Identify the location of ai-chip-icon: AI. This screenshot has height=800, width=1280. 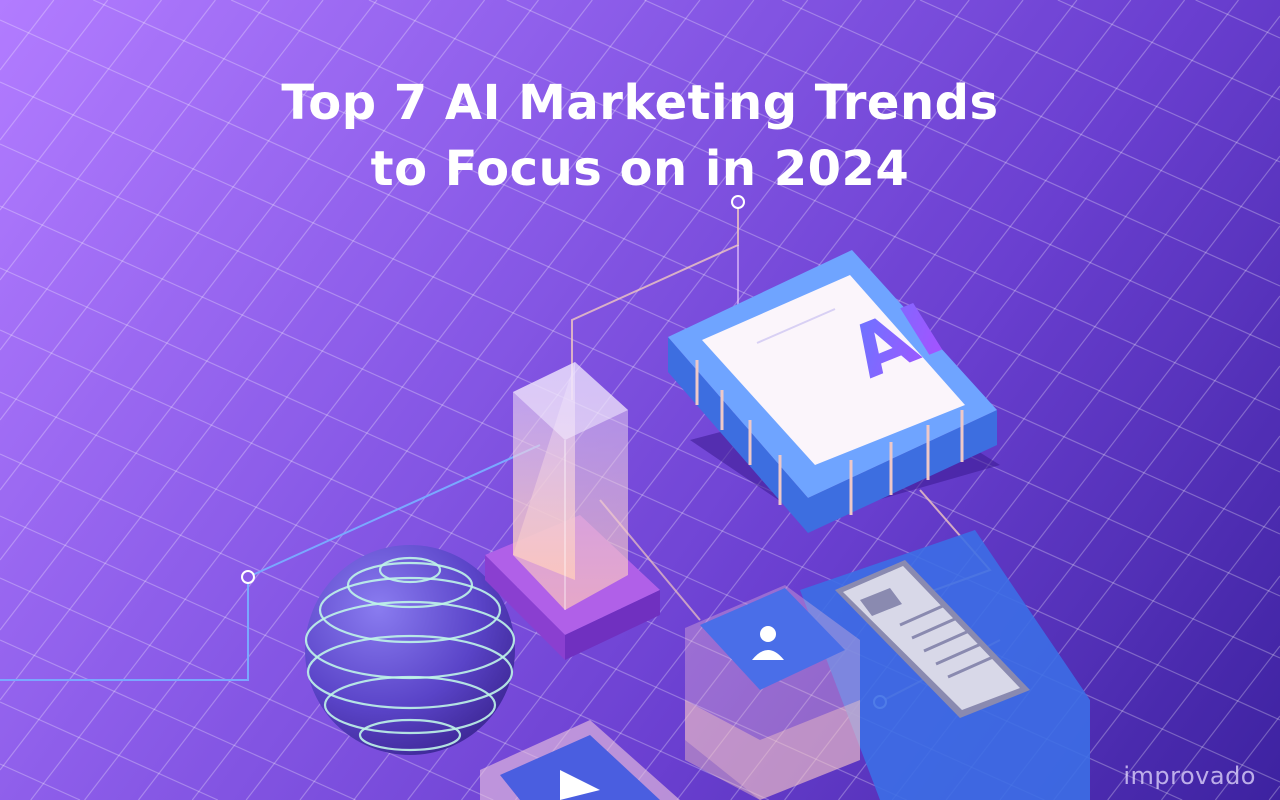
(834, 391).